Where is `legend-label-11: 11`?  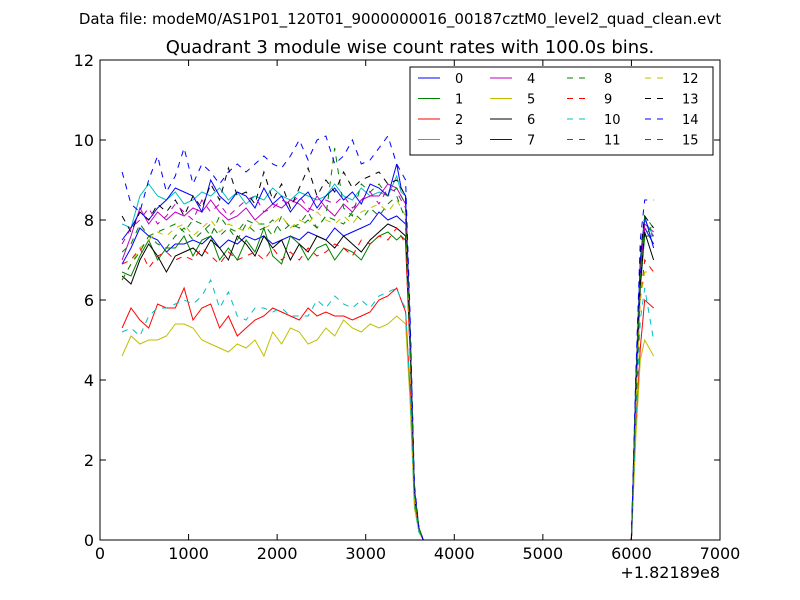
legend-label-11: 11 is located at coordinates (612, 141).